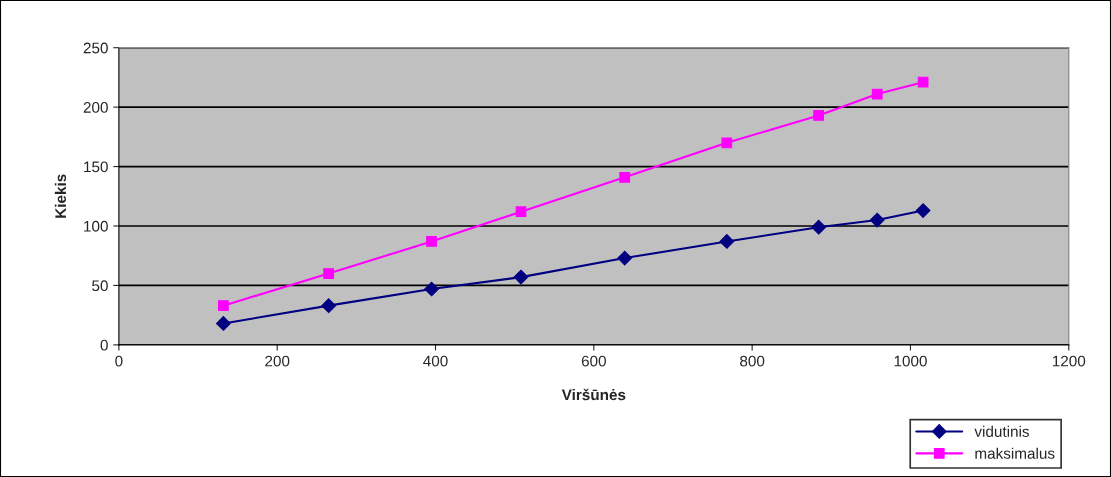  What do you see at coordinates (100, 286) in the screenshot?
I see `y-tick-label: 50` at bounding box center [100, 286].